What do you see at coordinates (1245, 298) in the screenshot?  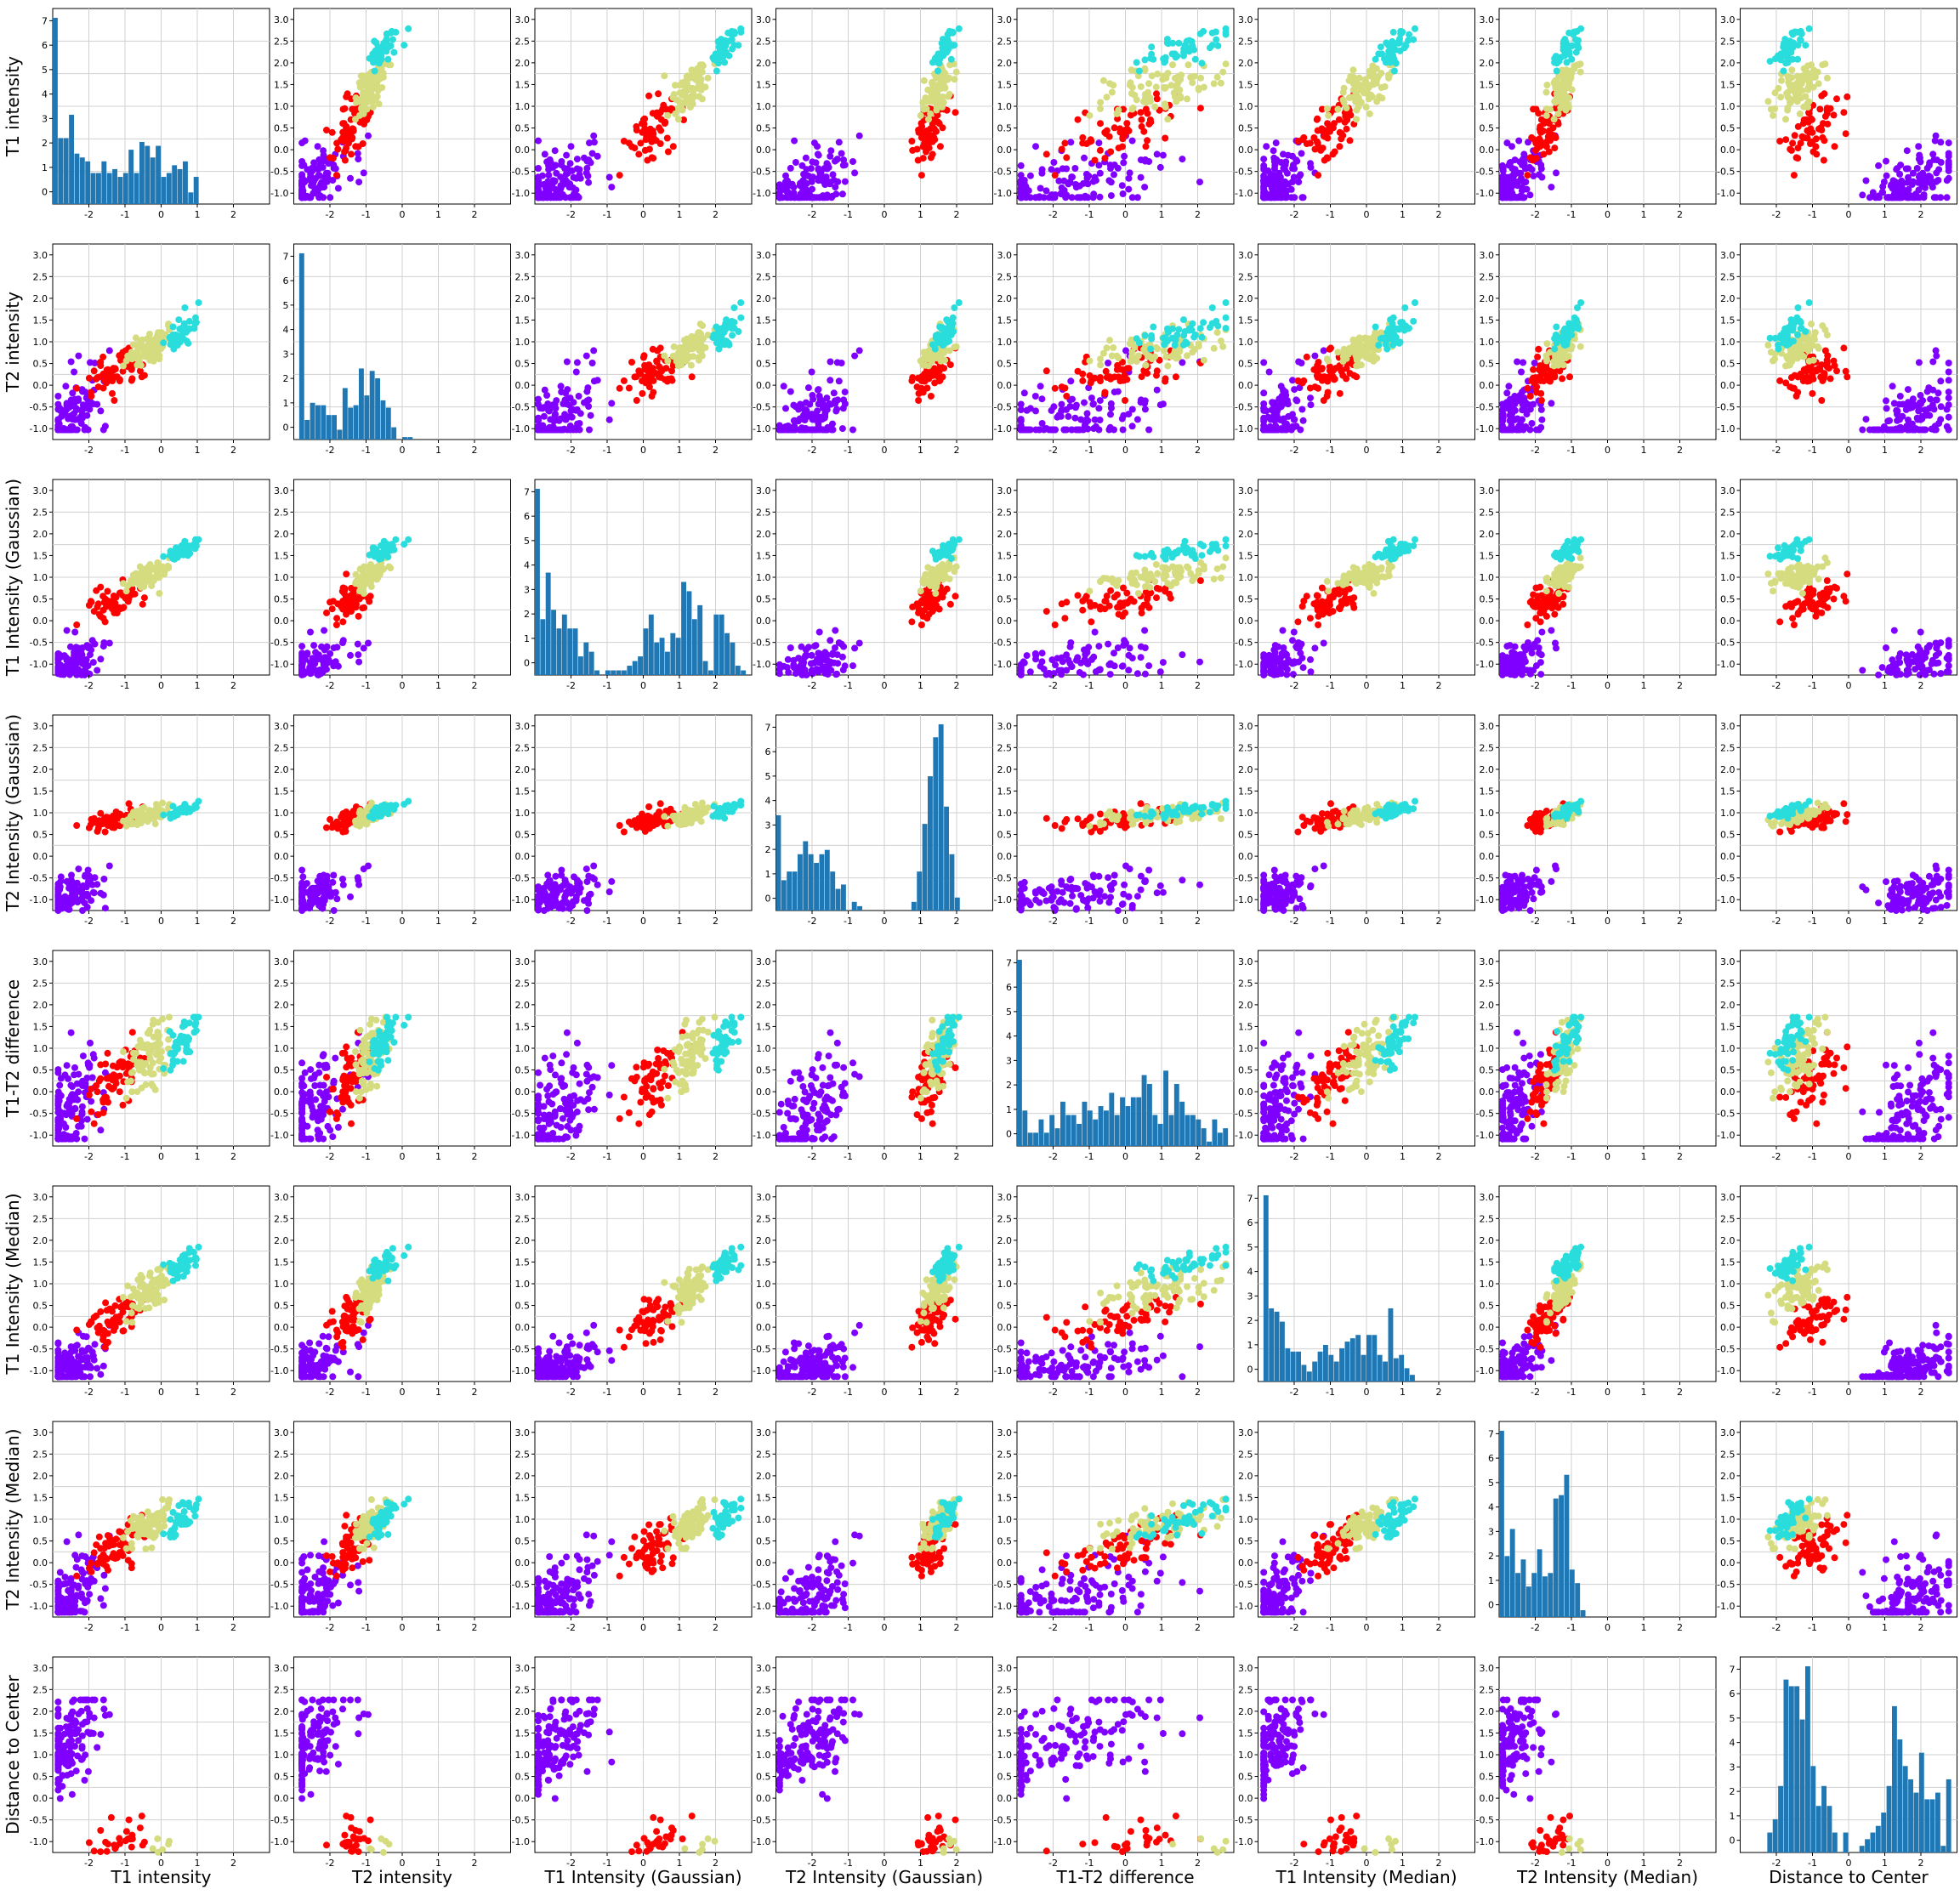 I see `y-tick-label: 2.0` at bounding box center [1245, 298].